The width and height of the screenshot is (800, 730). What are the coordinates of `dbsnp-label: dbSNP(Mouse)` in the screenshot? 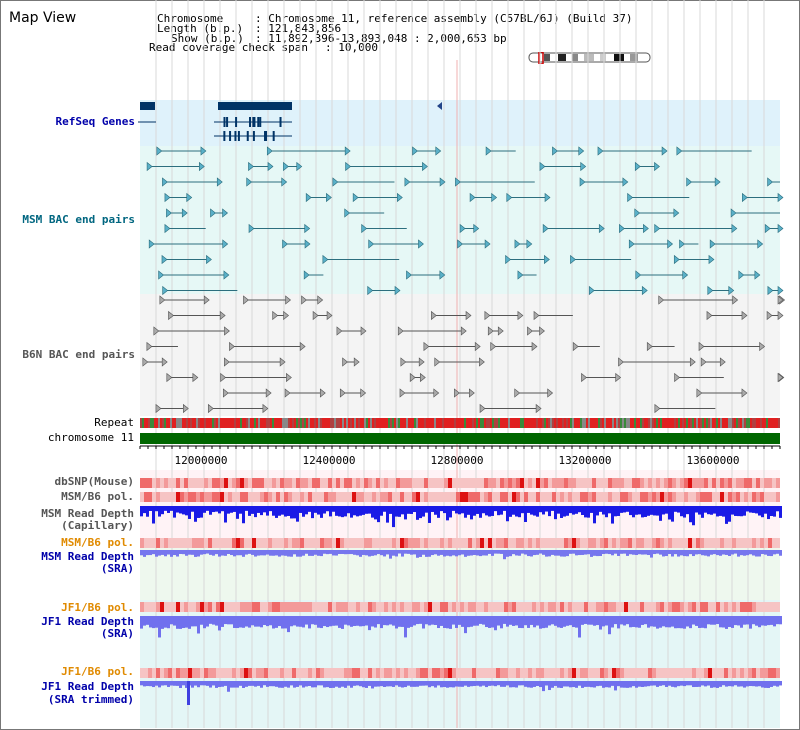 It's located at (94, 481).